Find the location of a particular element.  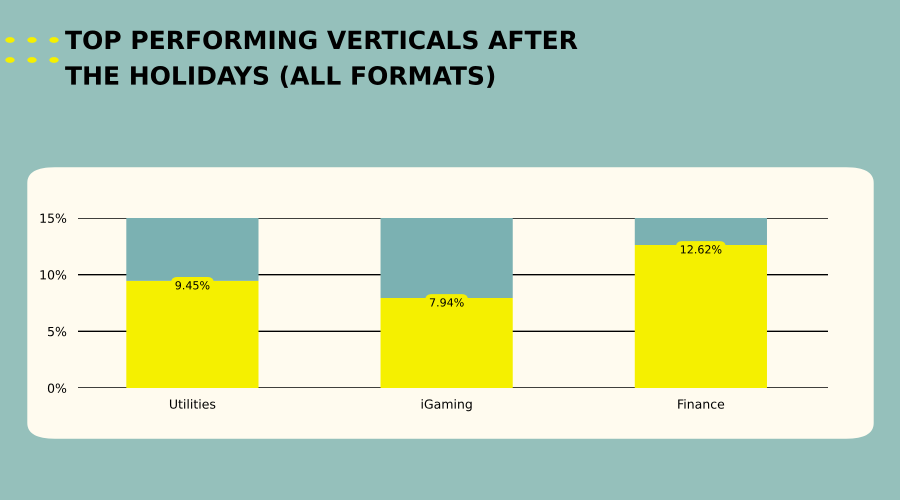

y-tick-label: 15% is located at coordinates (53, 218).